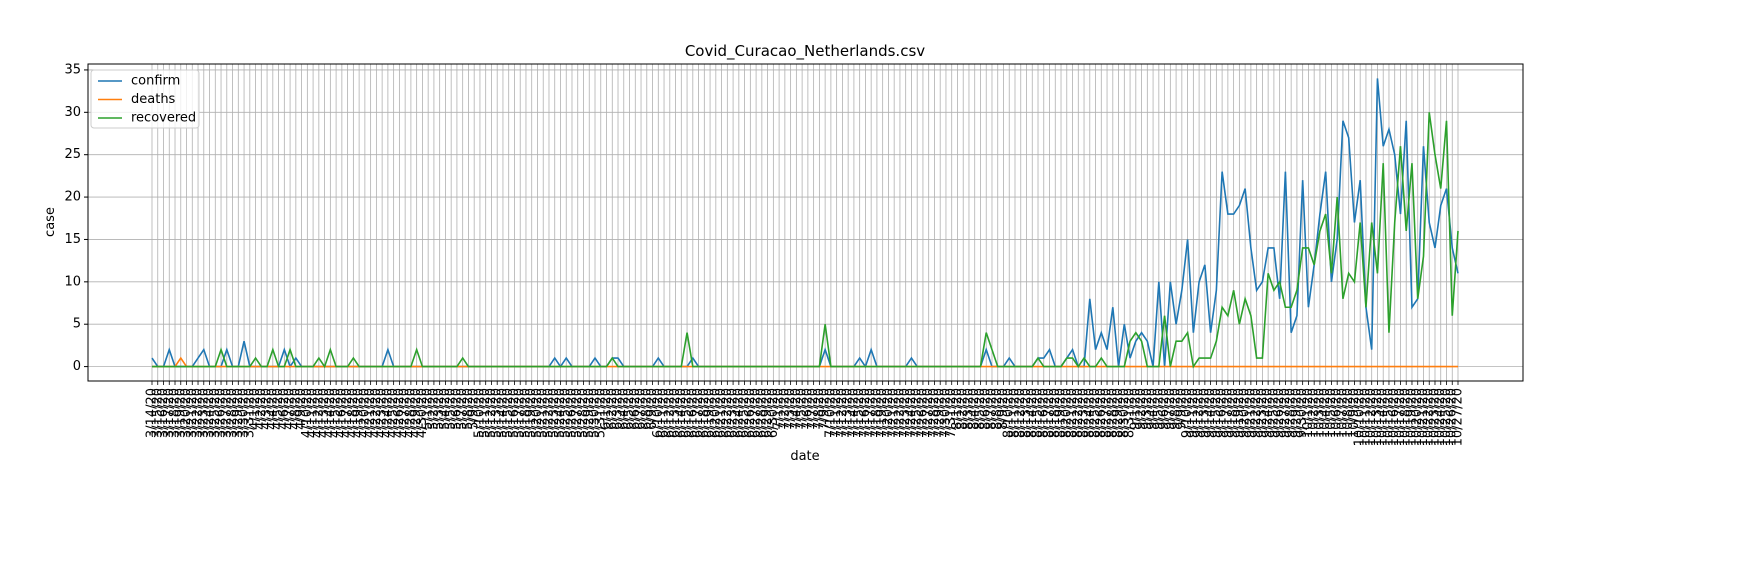 The width and height of the screenshot is (1762, 570). I want to click on x-tick-label: 8/13/20, so click(1026, 413).